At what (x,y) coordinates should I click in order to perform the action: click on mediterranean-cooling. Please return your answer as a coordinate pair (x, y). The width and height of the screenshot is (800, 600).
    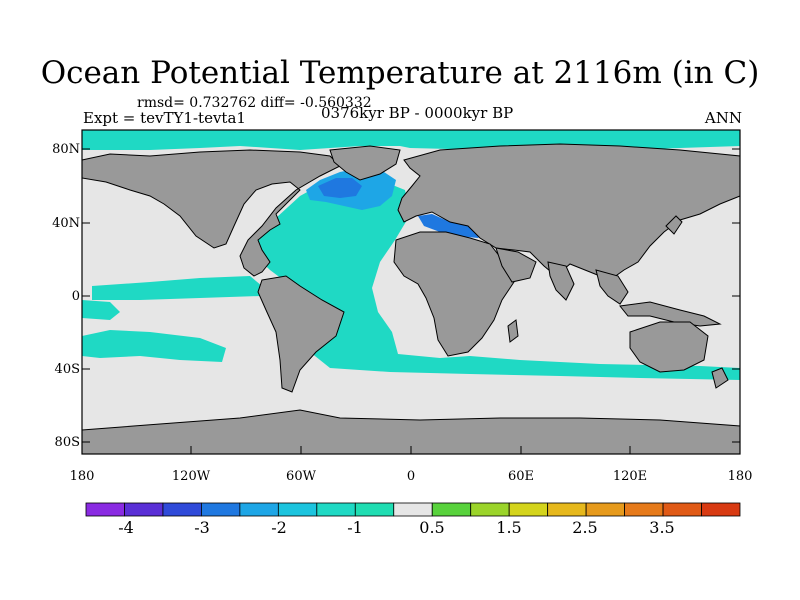
    Looking at the image, I should click on (453, 226).